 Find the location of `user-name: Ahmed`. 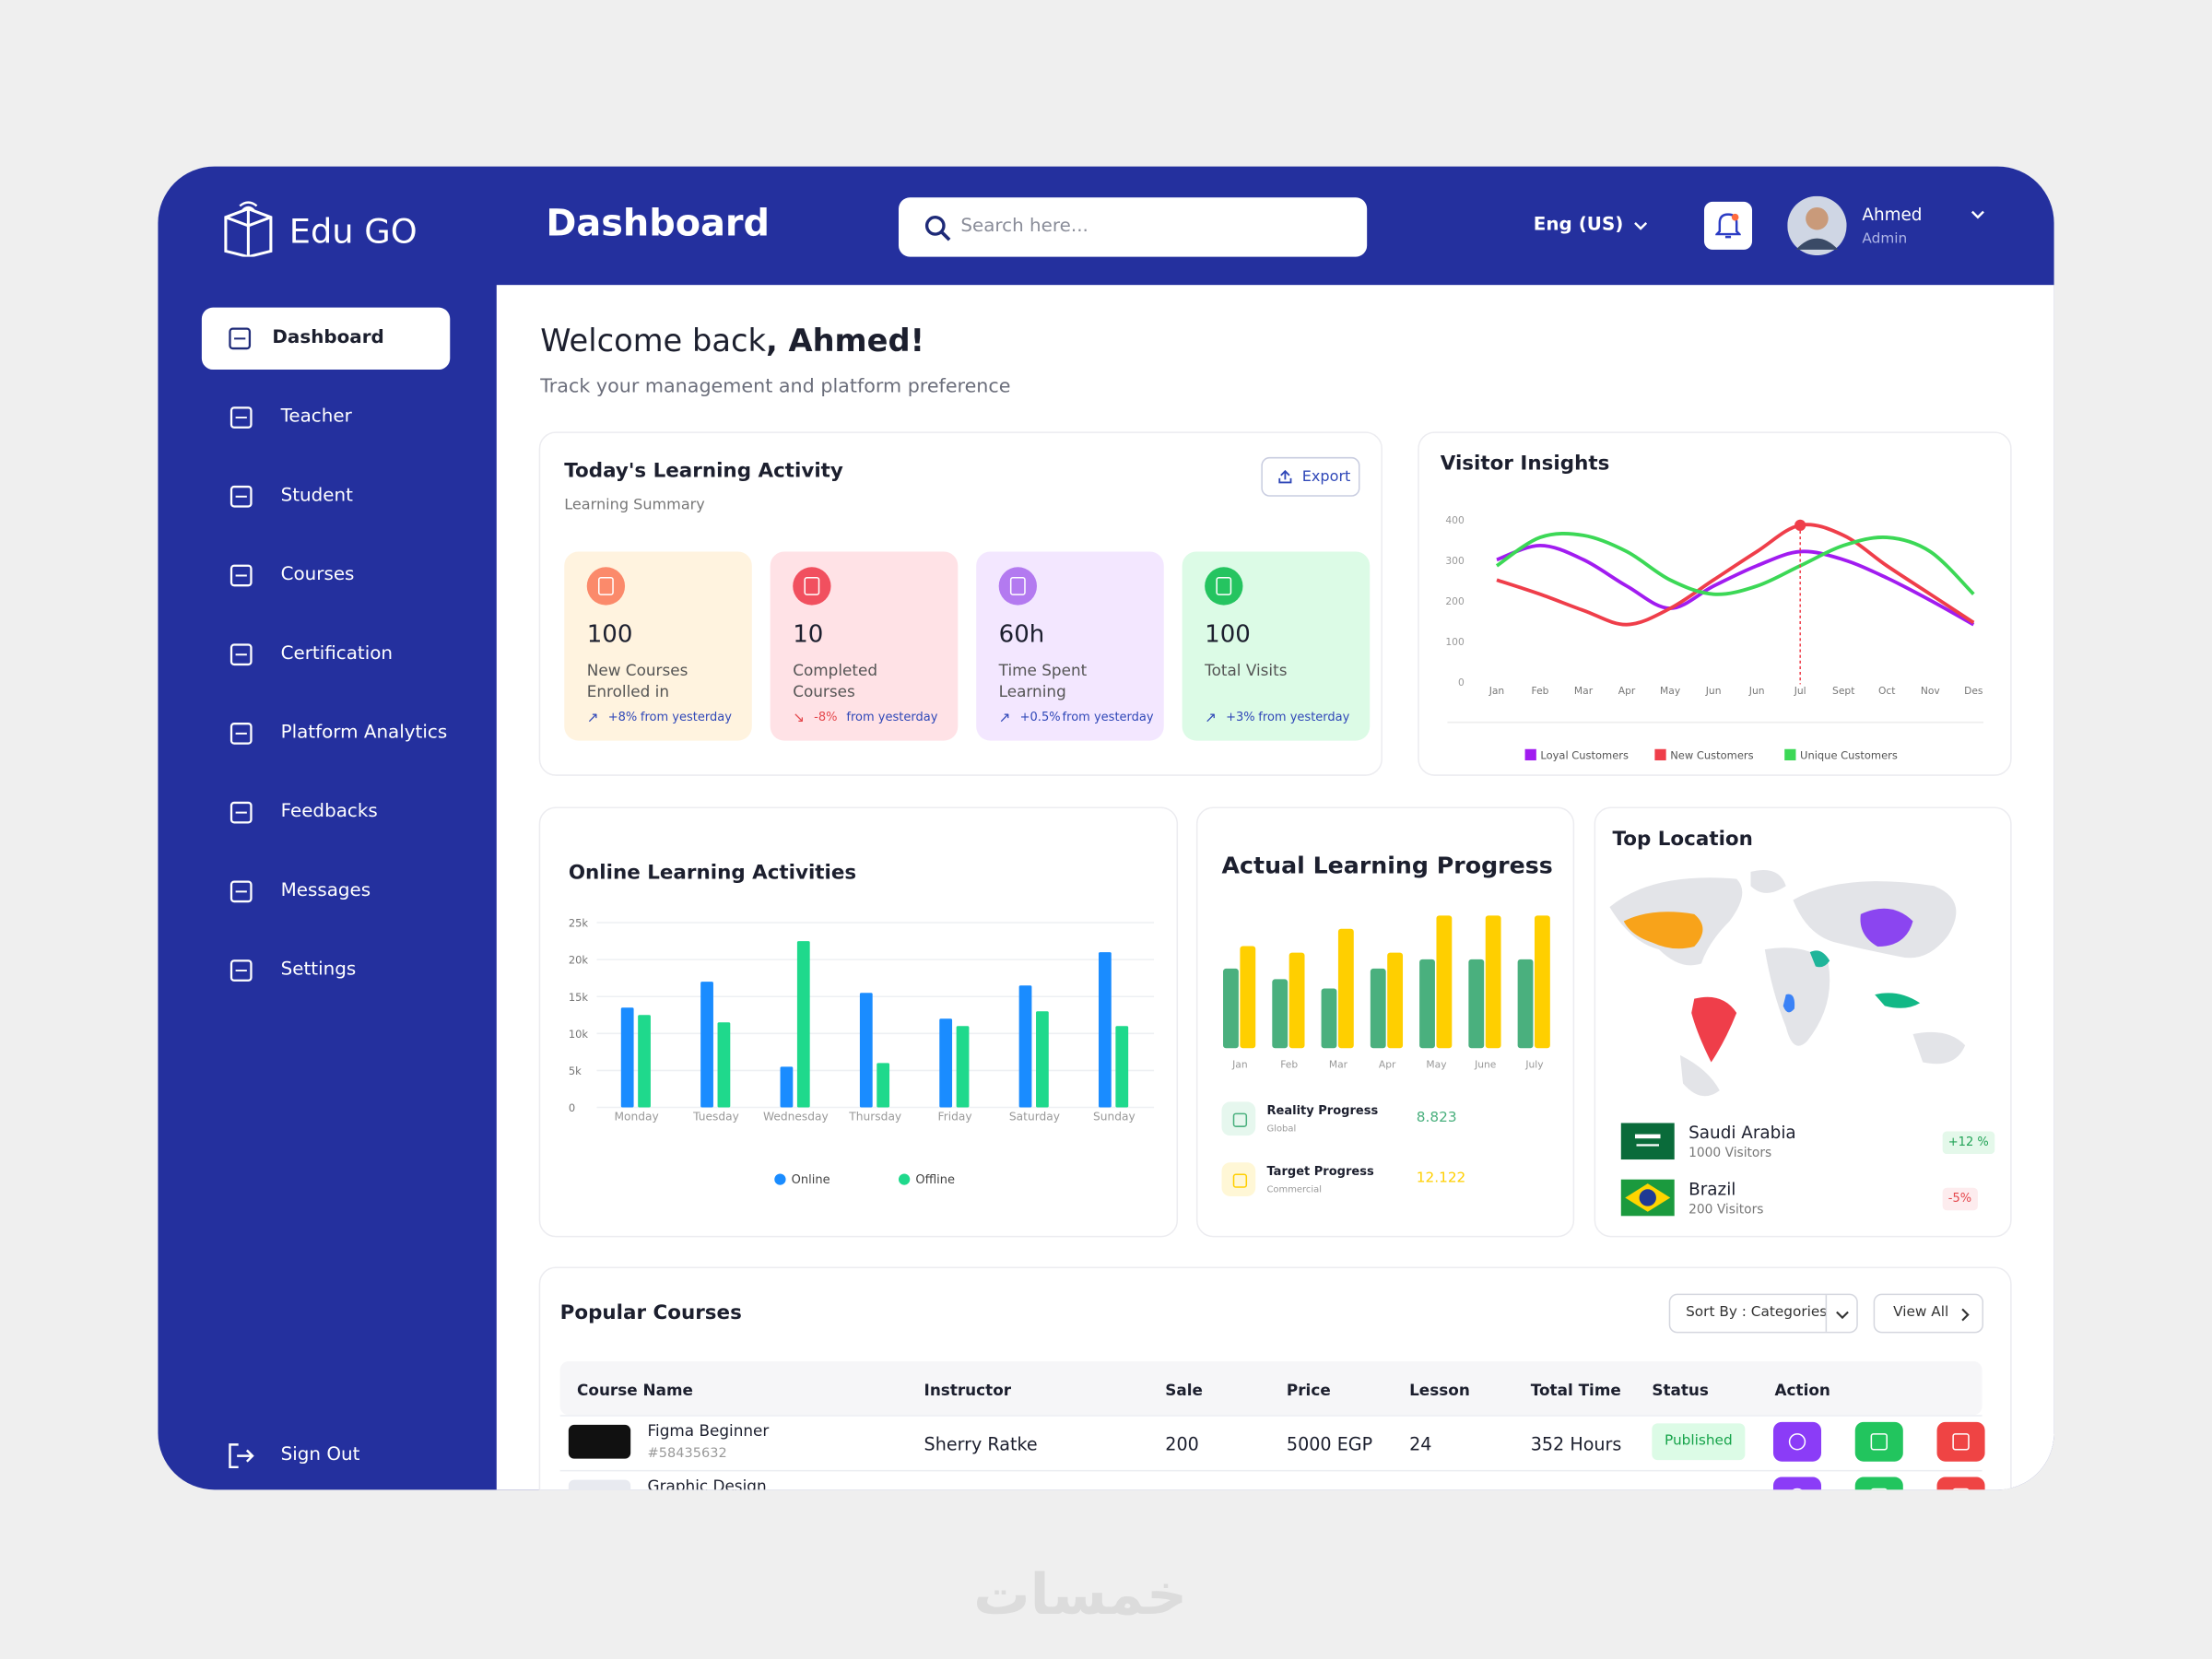

user-name: Ahmed is located at coordinates (1892, 214).